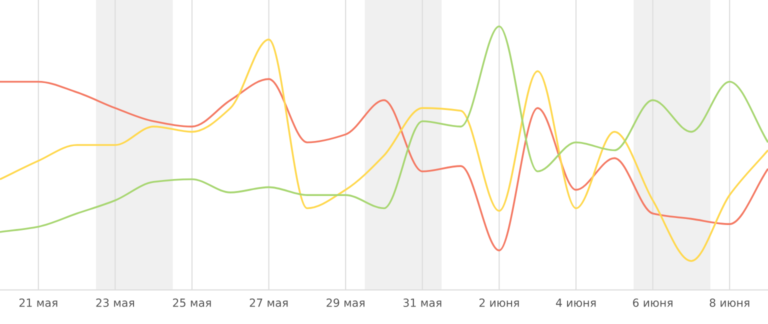 This screenshot has width=768, height=324. Describe the element at coordinates (345, 302) in the screenshot. I see `x-tick-label: 29 мая` at that location.